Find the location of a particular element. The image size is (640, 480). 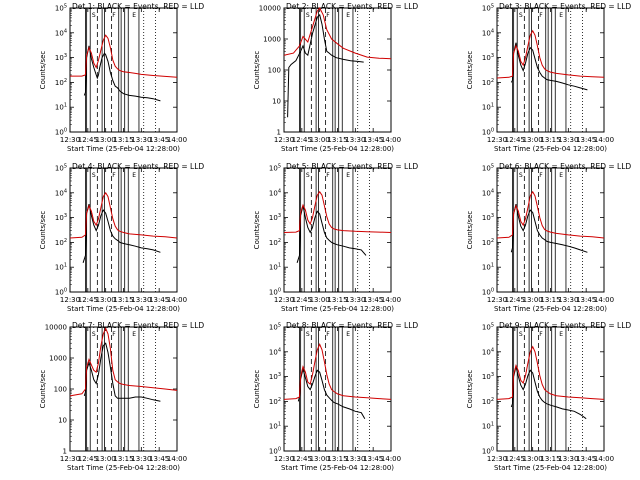

y-tick-label: 10 is located at coordinates (276, 102).